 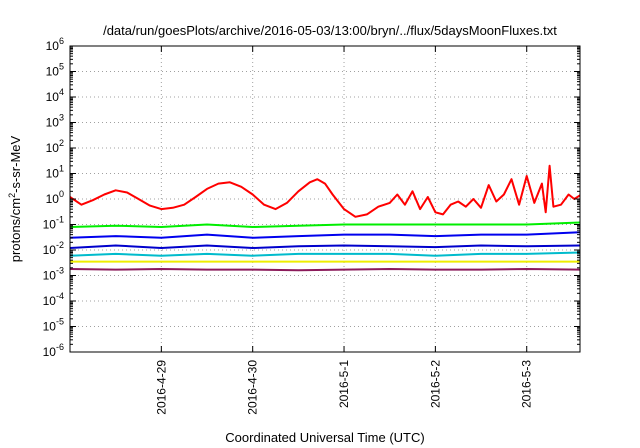 What do you see at coordinates (53, 350) in the screenshot?
I see `y-tick-label: 10⁻⁶` at bounding box center [53, 350].